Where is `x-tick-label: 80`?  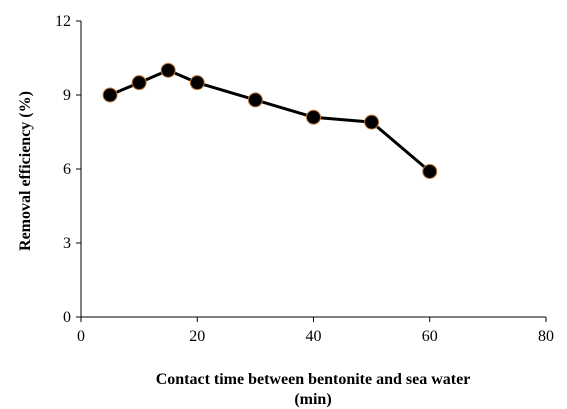
x-tick-label: 80 is located at coordinates (546, 336).